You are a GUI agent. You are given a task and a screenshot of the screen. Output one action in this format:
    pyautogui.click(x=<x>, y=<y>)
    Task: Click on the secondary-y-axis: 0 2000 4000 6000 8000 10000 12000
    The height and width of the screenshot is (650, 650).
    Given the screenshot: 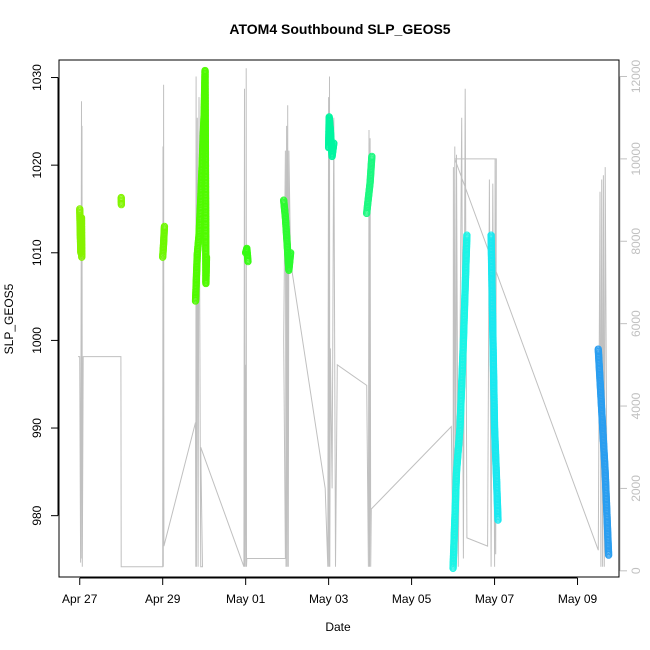 What is the action you would take?
    pyautogui.click(x=631, y=316)
    